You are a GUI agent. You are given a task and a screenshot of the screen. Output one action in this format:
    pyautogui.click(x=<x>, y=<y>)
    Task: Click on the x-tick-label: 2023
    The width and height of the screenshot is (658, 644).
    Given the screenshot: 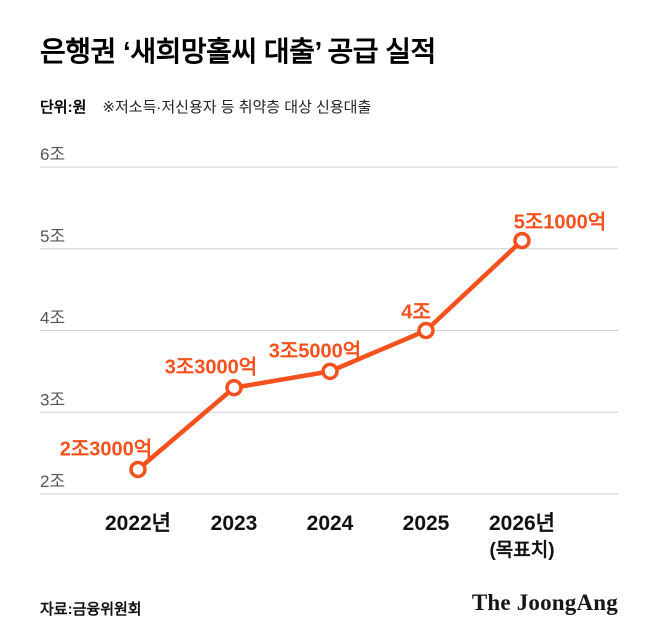 What is the action you would take?
    pyautogui.click(x=234, y=523)
    